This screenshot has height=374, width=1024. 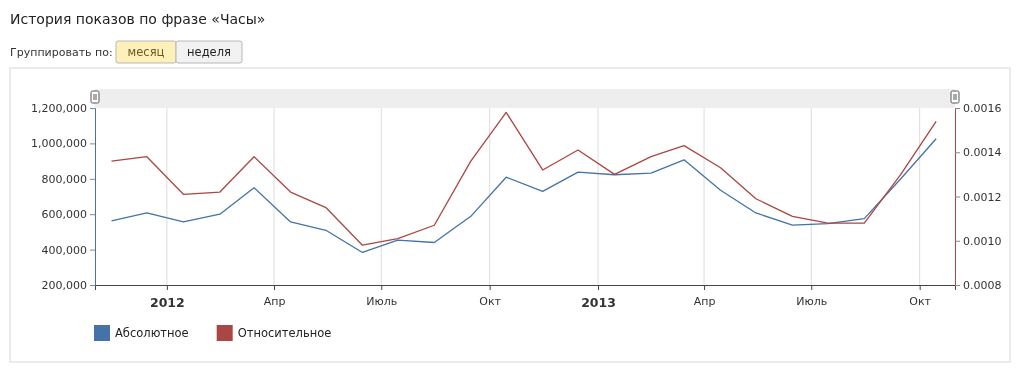 I want to click on legend-label: Абсолютное, so click(x=152, y=333).